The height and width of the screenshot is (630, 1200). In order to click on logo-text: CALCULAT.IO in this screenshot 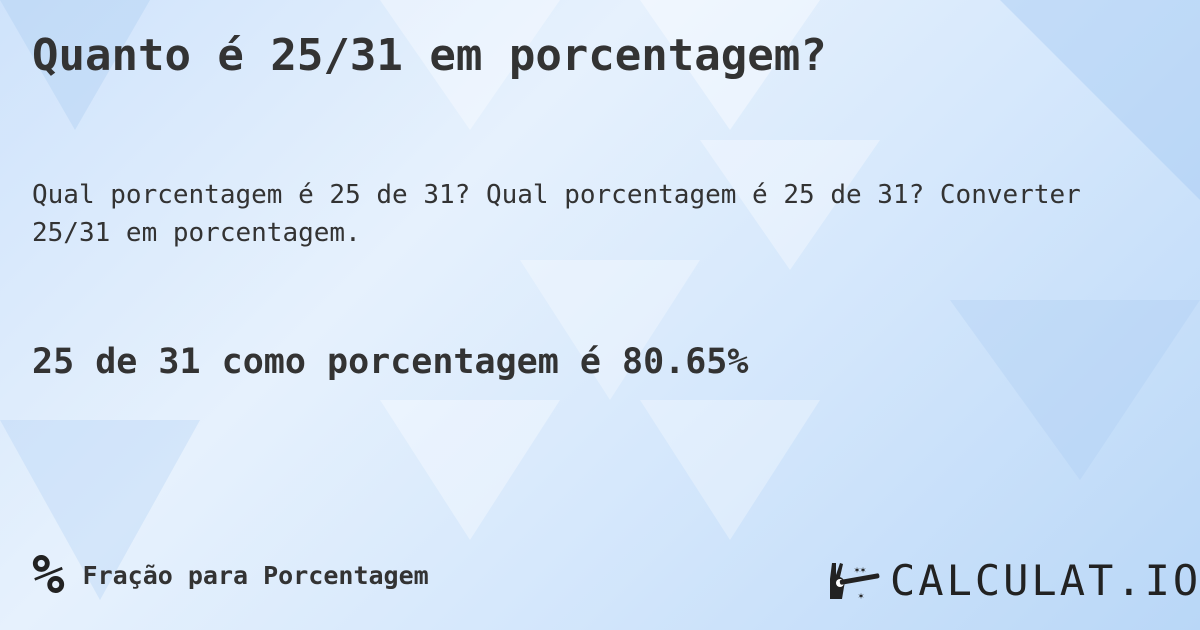, I will do `click(1045, 580)`.